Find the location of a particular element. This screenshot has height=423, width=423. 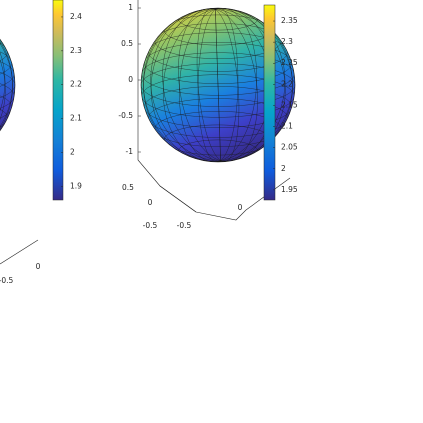

colorbar-tick-label: 2.15 is located at coordinates (289, 104).